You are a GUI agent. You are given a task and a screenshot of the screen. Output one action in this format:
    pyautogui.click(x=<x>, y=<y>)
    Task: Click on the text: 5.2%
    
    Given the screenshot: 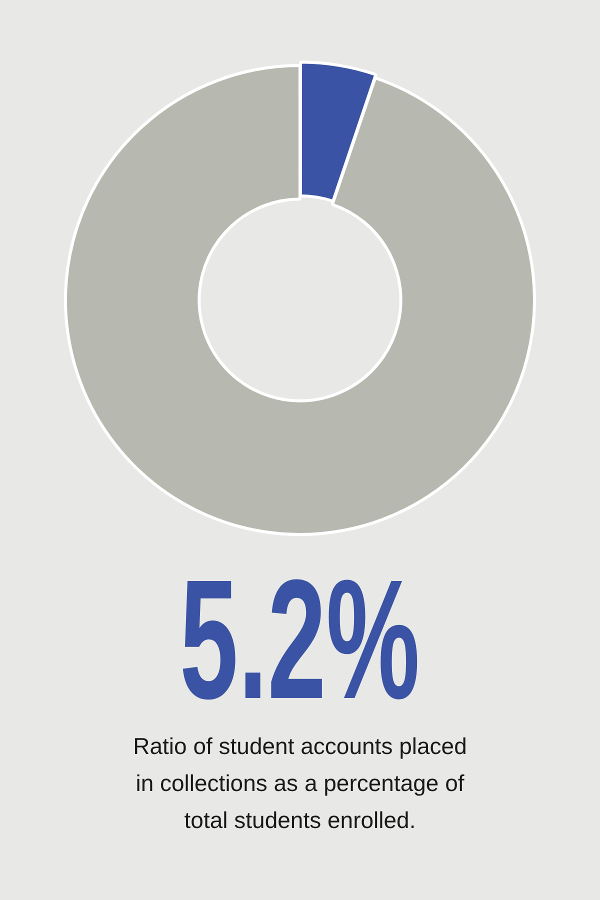 What is the action you would take?
    pyautogui.click(x=300, y=640)
    